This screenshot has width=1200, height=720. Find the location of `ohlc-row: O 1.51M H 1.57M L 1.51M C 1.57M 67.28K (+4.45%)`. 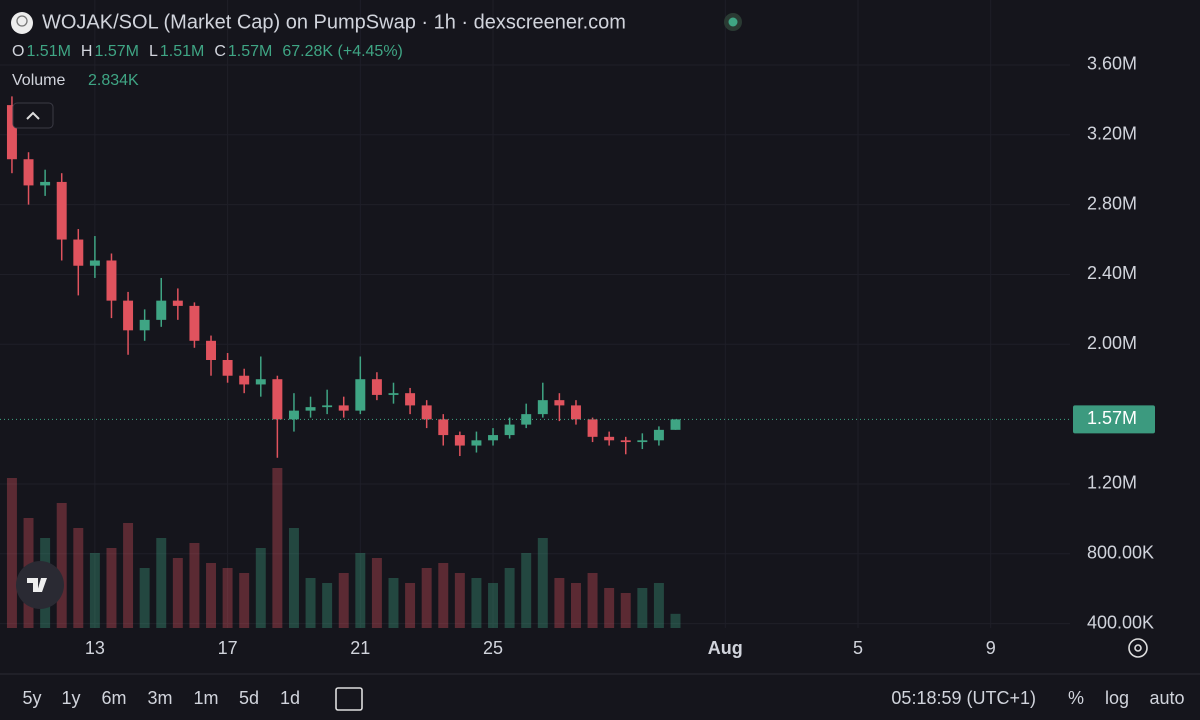

ohlc-row: O 1.51M H 1.57M L 1.51M C 1.57M 67.28K (+4.45%) is located at coordinates (207, 51).